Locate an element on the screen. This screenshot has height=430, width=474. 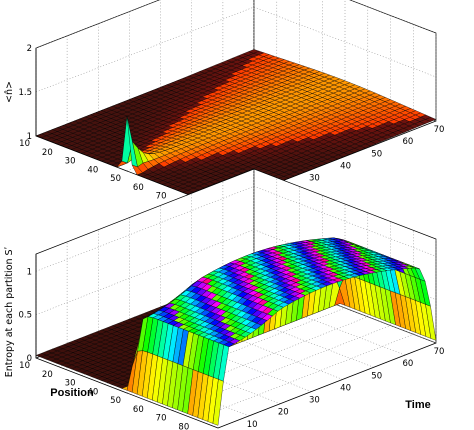
z-axis-label: <n̂> is located at coordinates (9, 92).